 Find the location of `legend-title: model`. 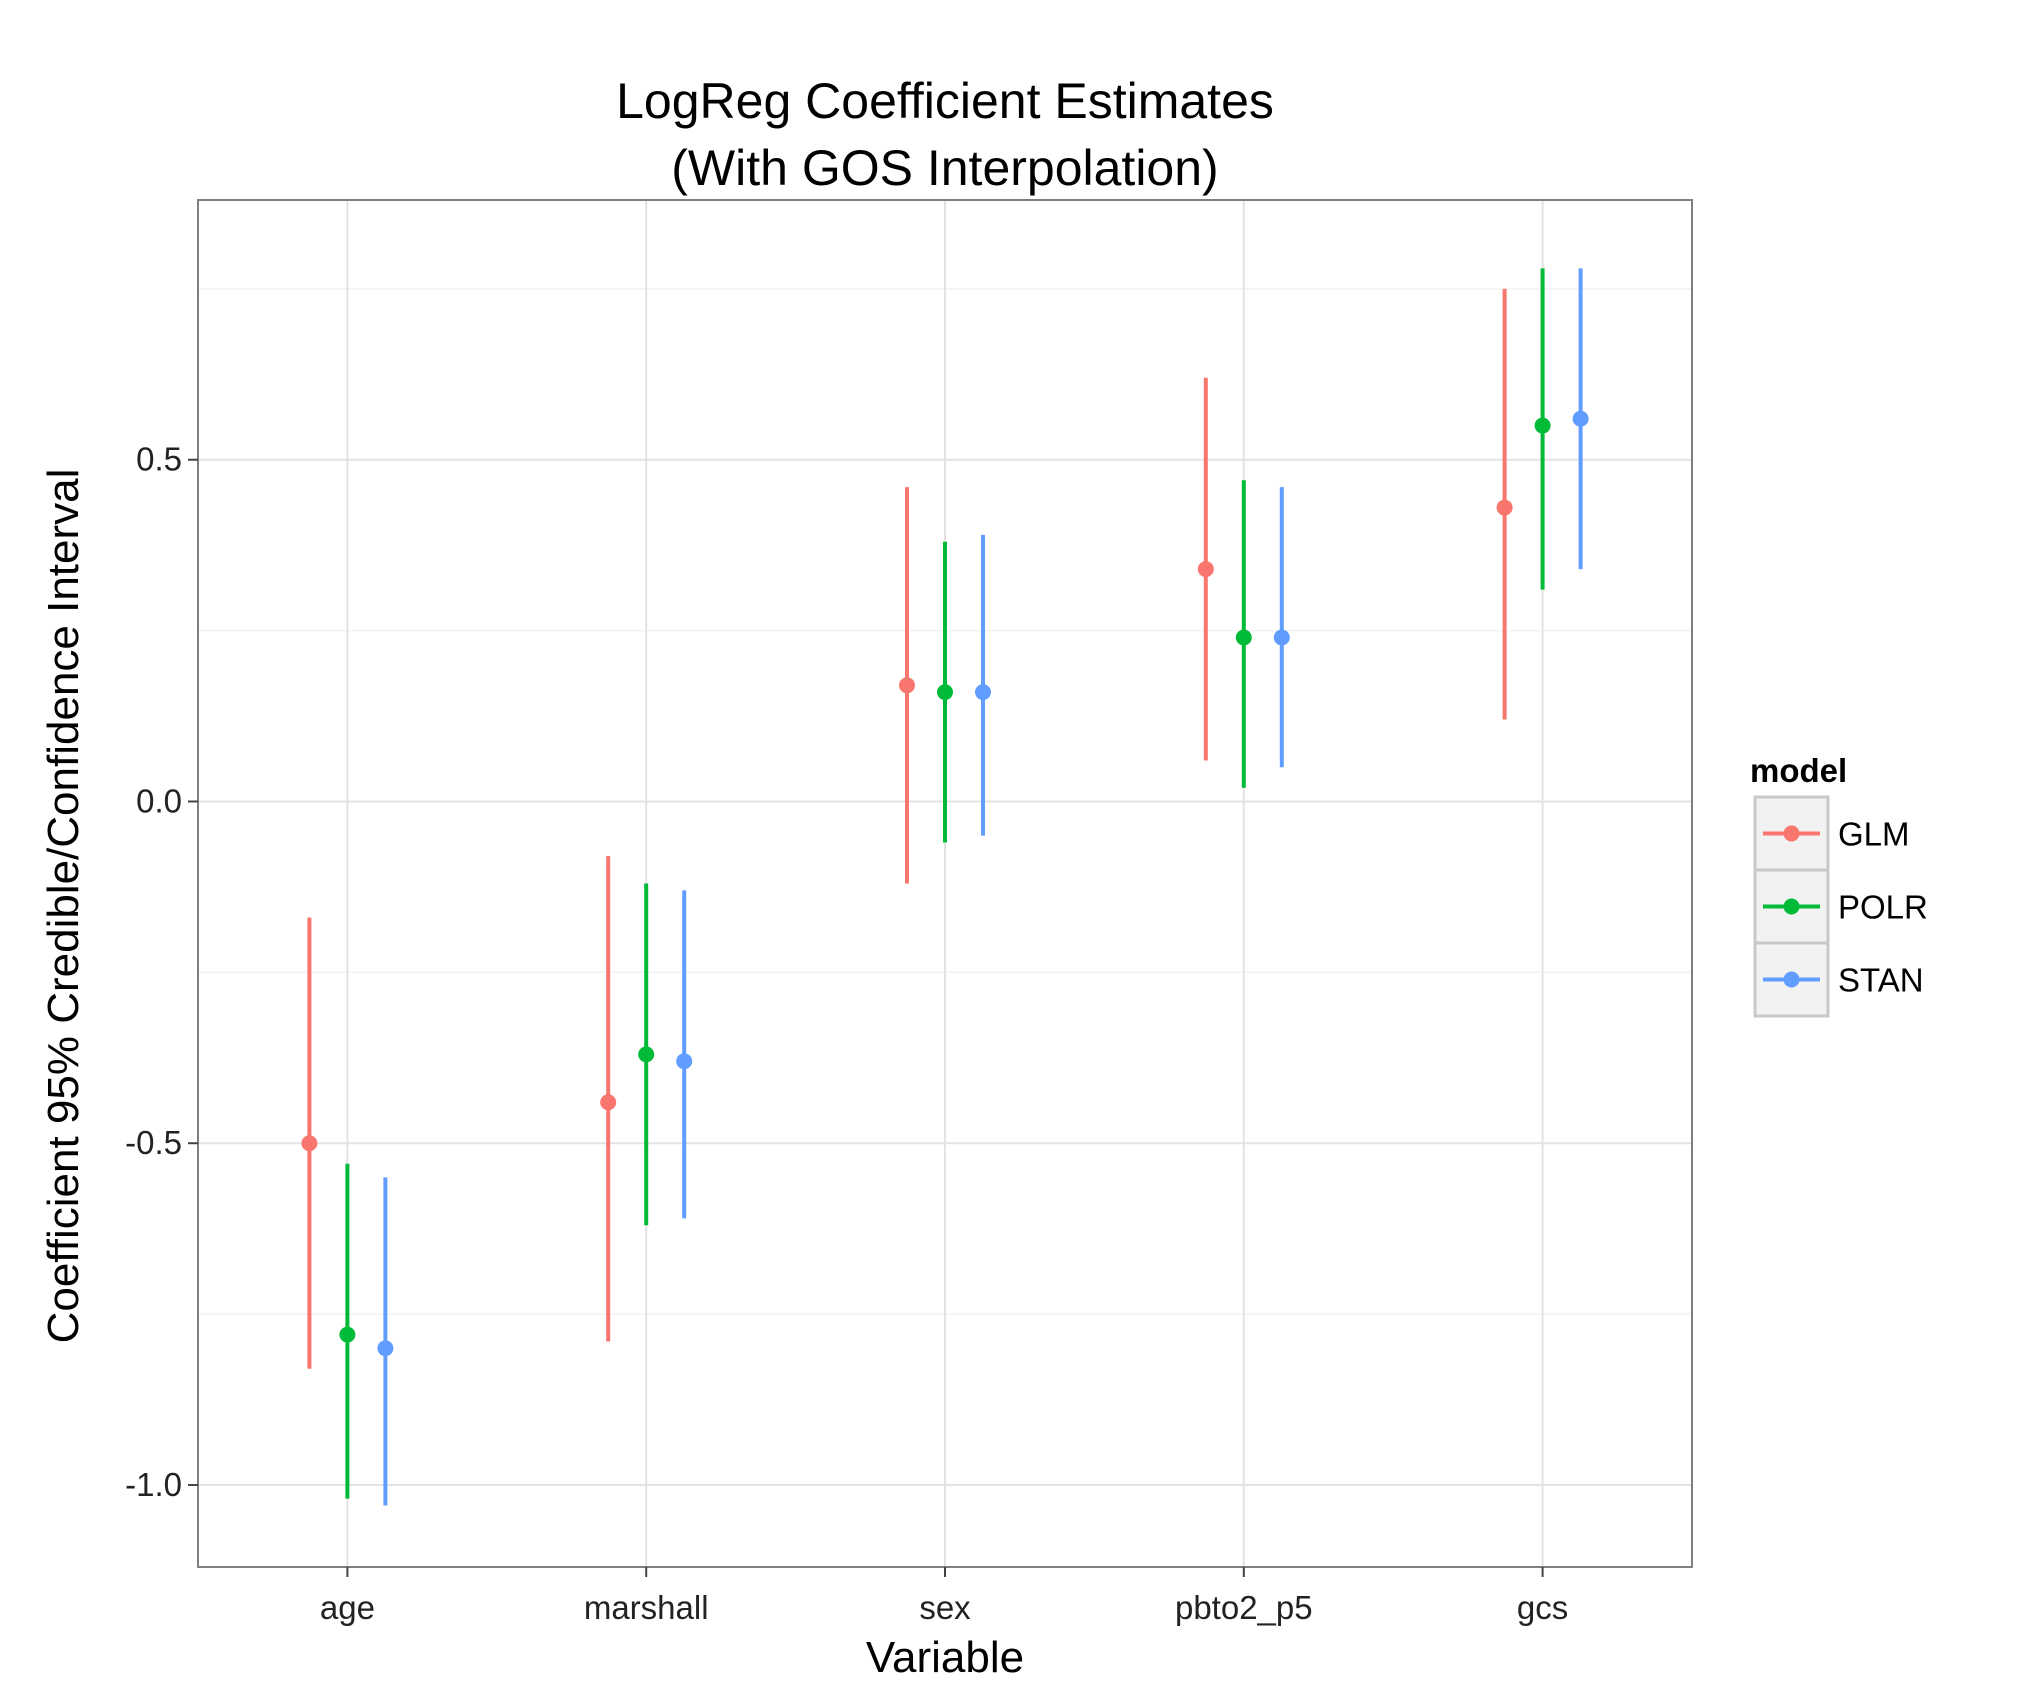

legend-title: model is located at coordinates (1798, 770).